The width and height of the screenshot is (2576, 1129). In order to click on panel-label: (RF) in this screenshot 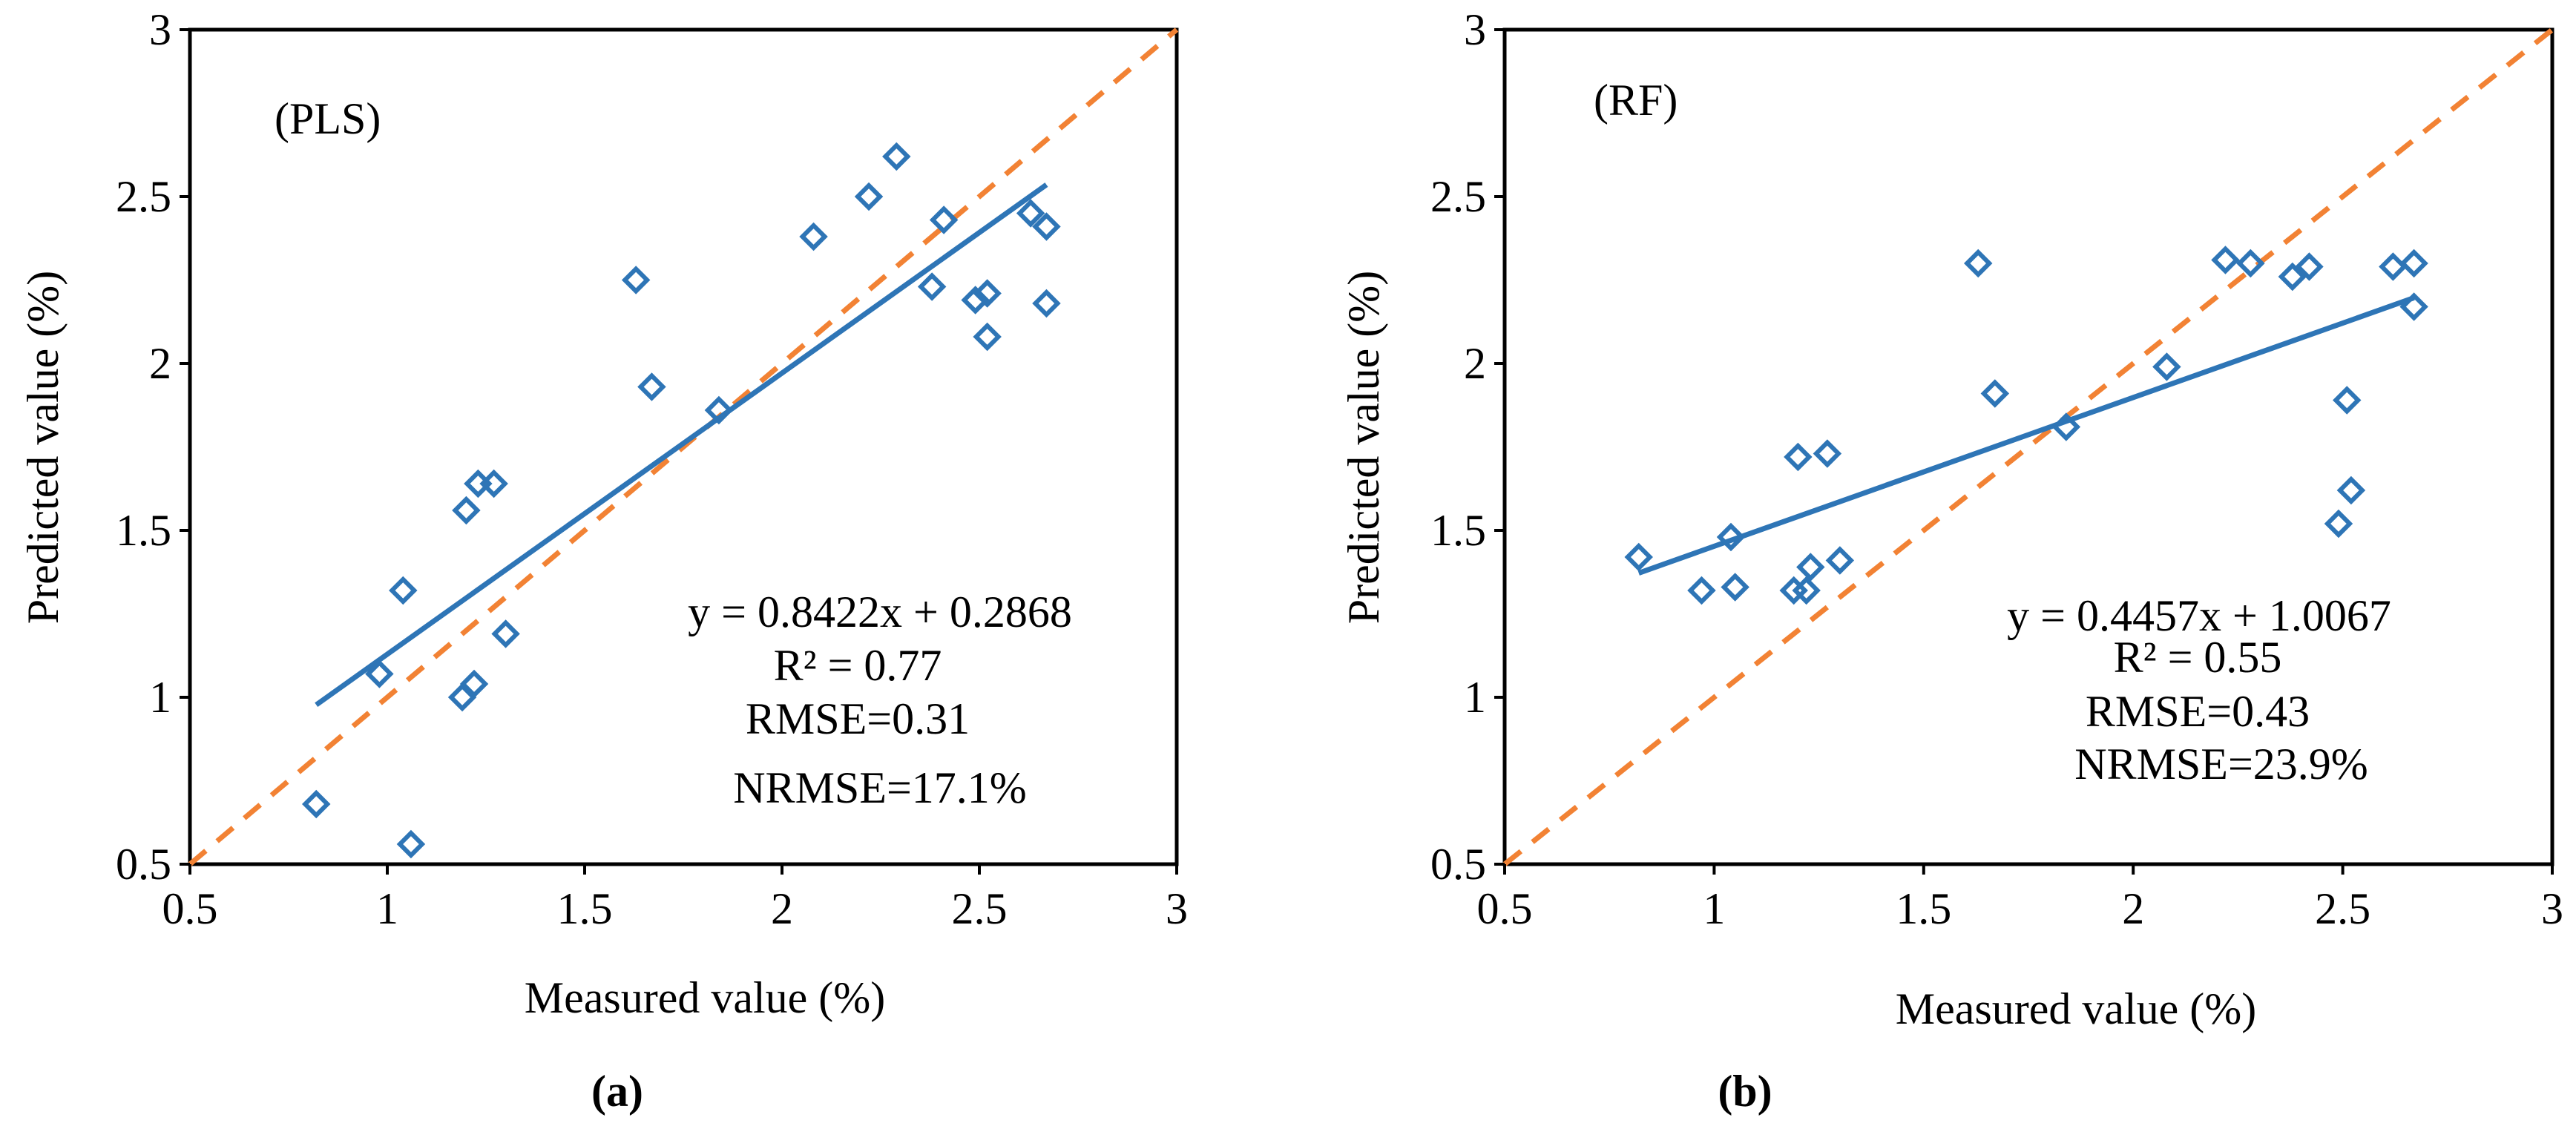, I will do `click(1636, 100)`.